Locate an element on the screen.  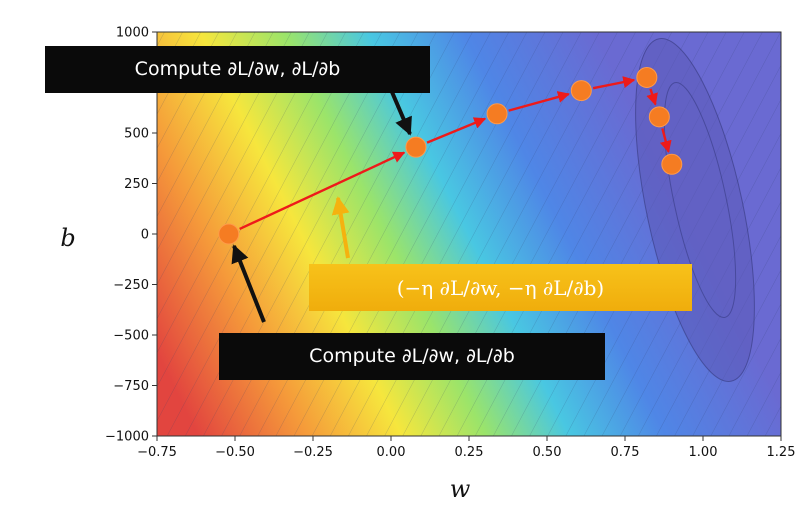
callout-arrow-top is located at coordinates (401, 113).